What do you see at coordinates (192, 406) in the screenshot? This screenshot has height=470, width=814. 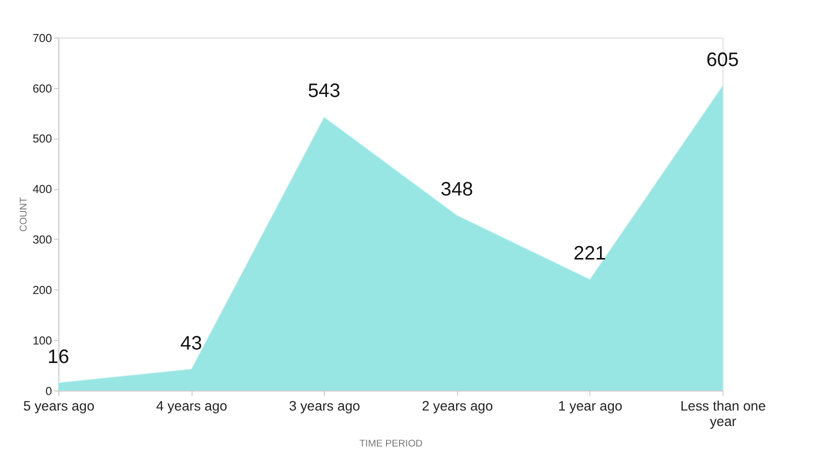 I see `x-tick-label: 4 years ago` at bounding box center [192, 406].